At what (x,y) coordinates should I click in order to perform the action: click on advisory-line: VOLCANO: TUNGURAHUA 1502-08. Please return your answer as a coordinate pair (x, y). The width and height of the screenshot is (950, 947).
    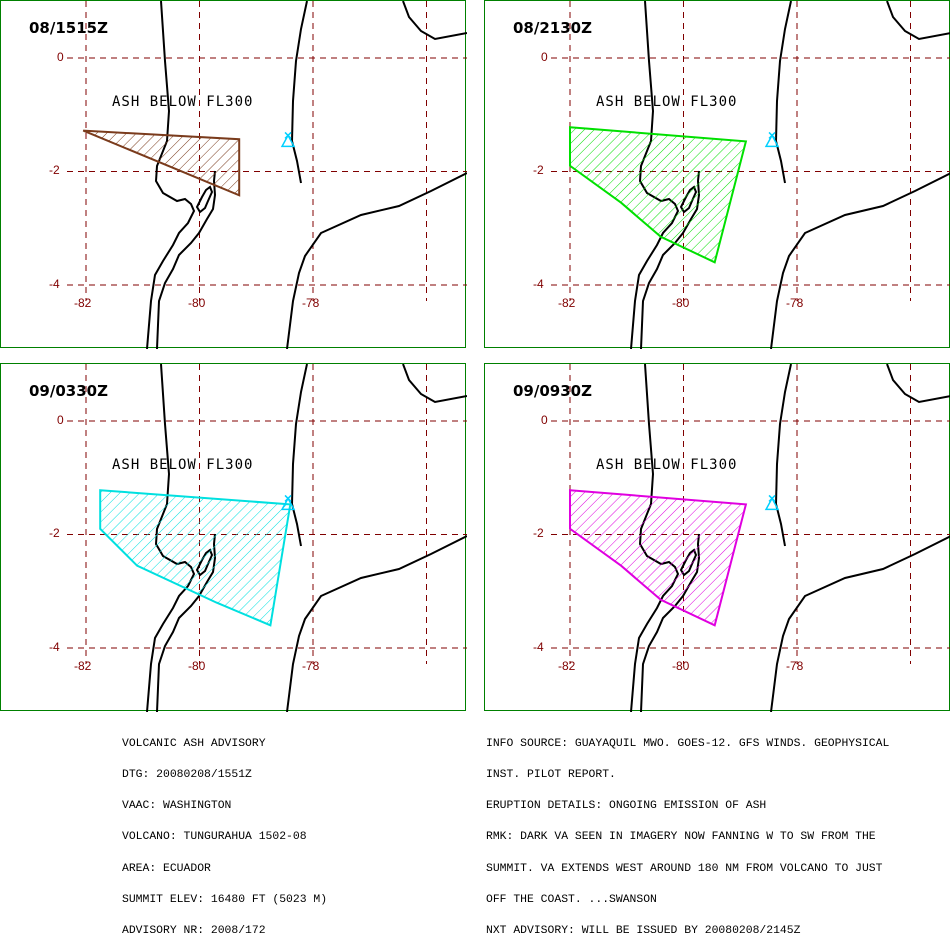
    Looking at the image, I should click on (214, 837).